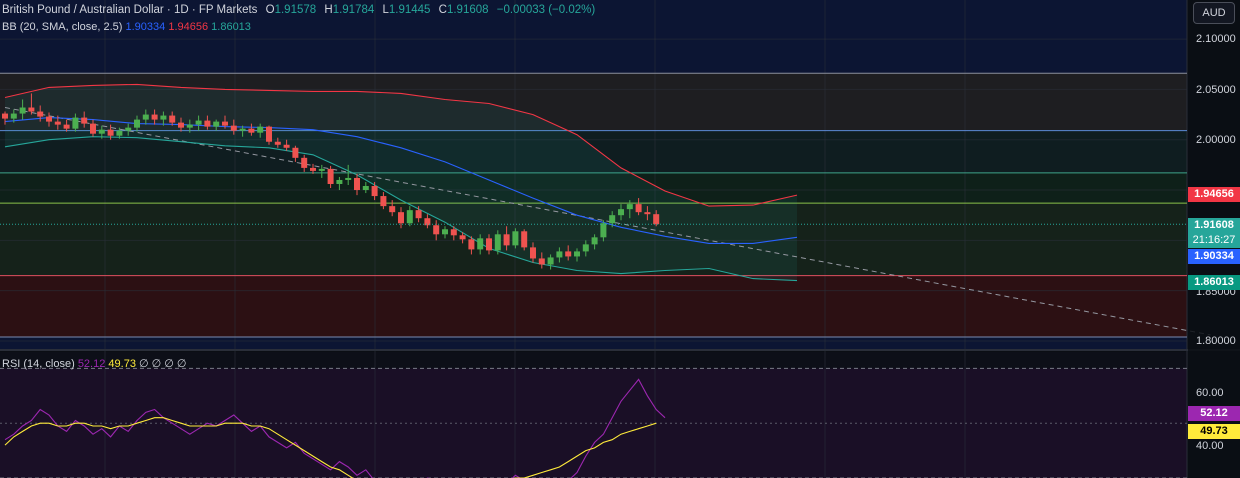 The width and height of the screenshot is (1240, 478). What do you see at coordinates (1210, 446) in the screenshot?
I see `rsi-tick: 40.00` at bounding box center [1210, 446].